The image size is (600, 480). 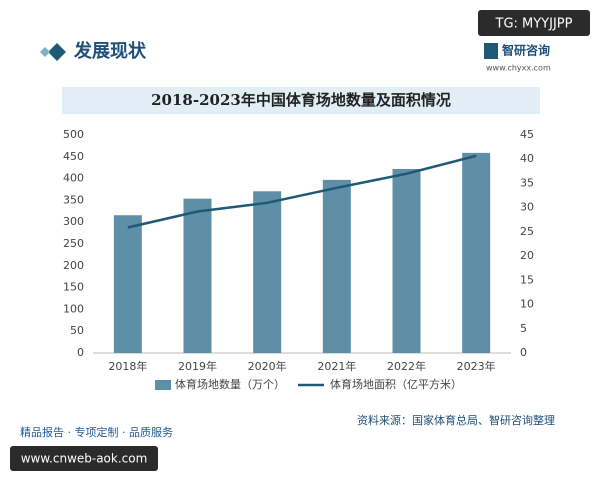 What do you see at coordinates (73, 308) in the screenshot?
I see `y-tick-label: 100` at bounding box center [73, 308].